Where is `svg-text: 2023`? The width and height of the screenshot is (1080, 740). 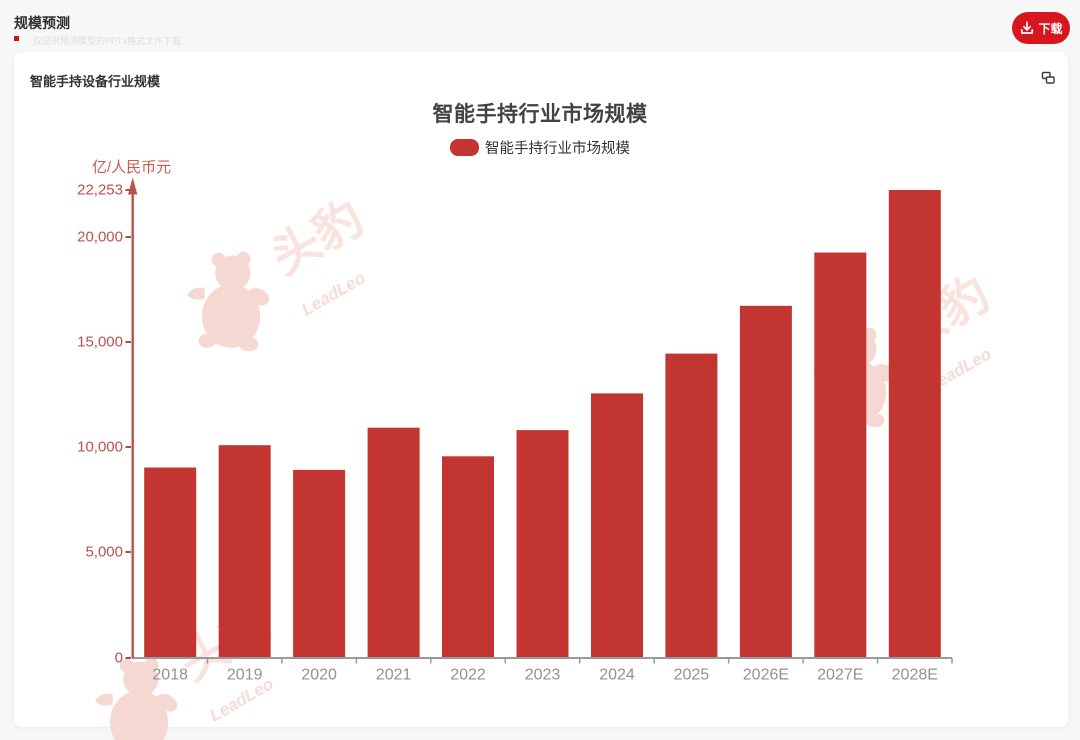
svg-text: 2023 is located at coordinates (543, 675).